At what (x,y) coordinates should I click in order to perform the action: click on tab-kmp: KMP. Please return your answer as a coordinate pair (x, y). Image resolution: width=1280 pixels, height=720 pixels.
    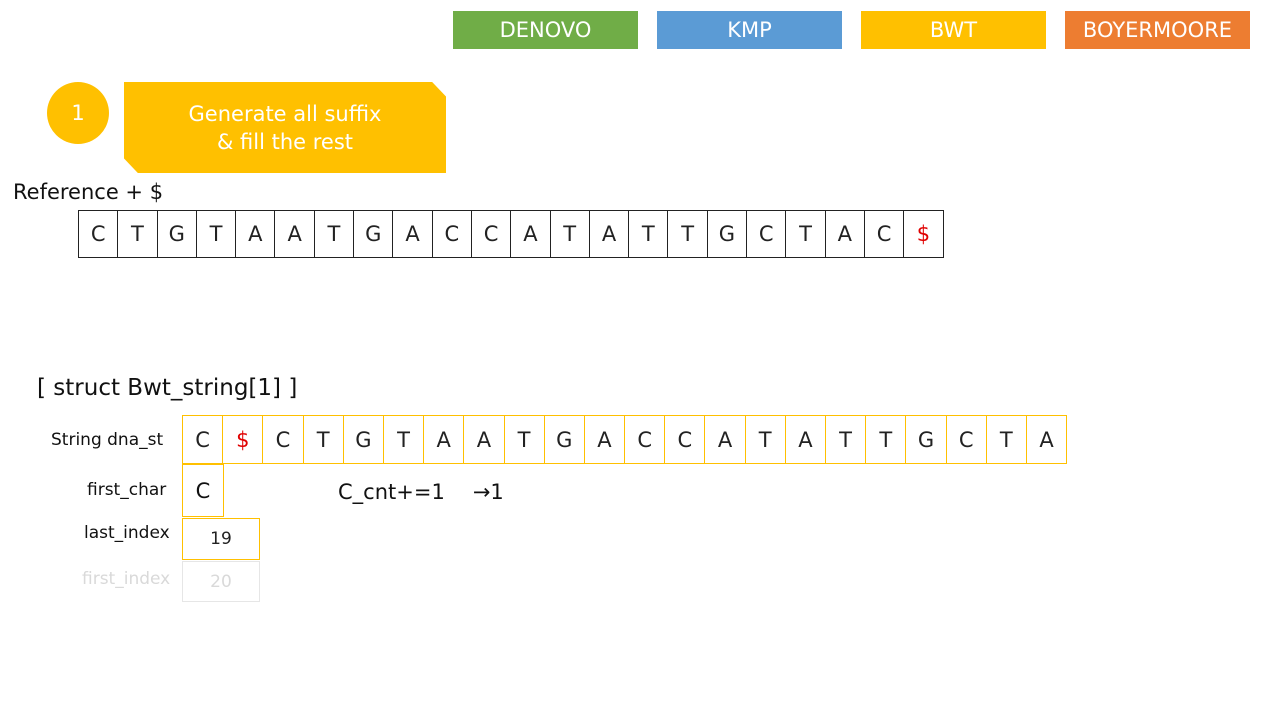
    Looking at the image, I should click on (749, 30).